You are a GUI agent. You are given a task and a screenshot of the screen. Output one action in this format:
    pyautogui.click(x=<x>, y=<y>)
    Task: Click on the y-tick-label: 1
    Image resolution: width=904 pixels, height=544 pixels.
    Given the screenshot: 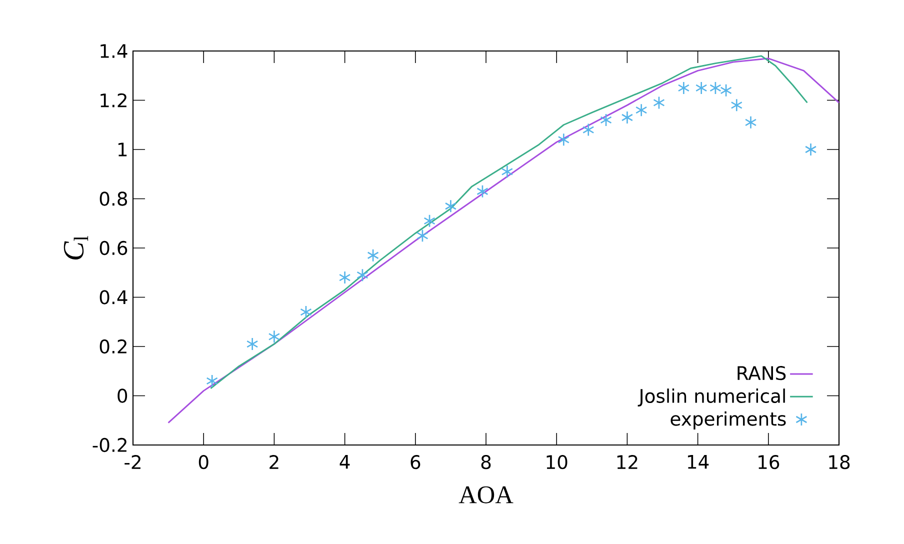 What is the action you would take?
    pyautogui.click(x=122, y=149)
    